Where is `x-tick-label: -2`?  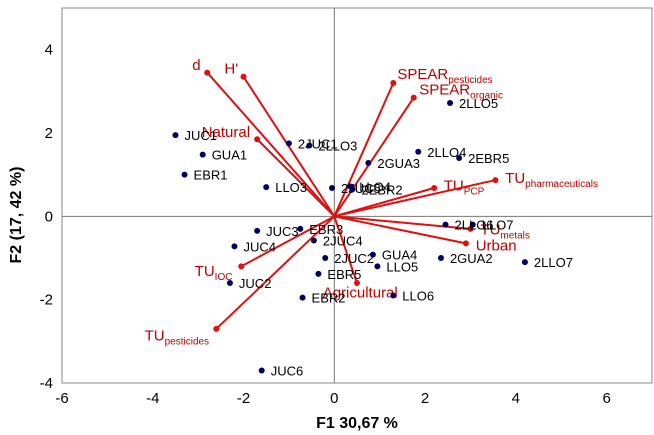
x-tick-label: -2 is located at coordinates (243, 398).